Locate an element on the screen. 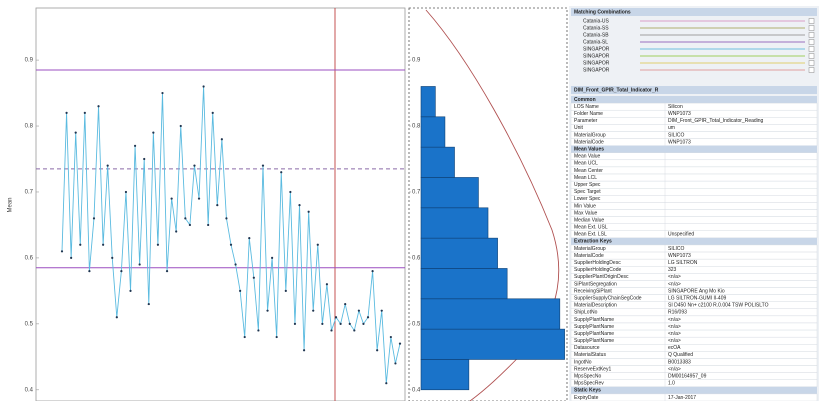  property-value: 1.0 is located at coordinates (671, 384).